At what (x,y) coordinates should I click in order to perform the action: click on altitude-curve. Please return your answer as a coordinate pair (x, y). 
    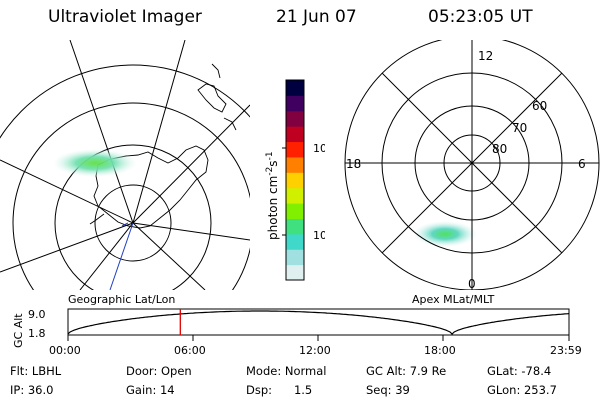
    Looking at the image, I should click on (318, 322).